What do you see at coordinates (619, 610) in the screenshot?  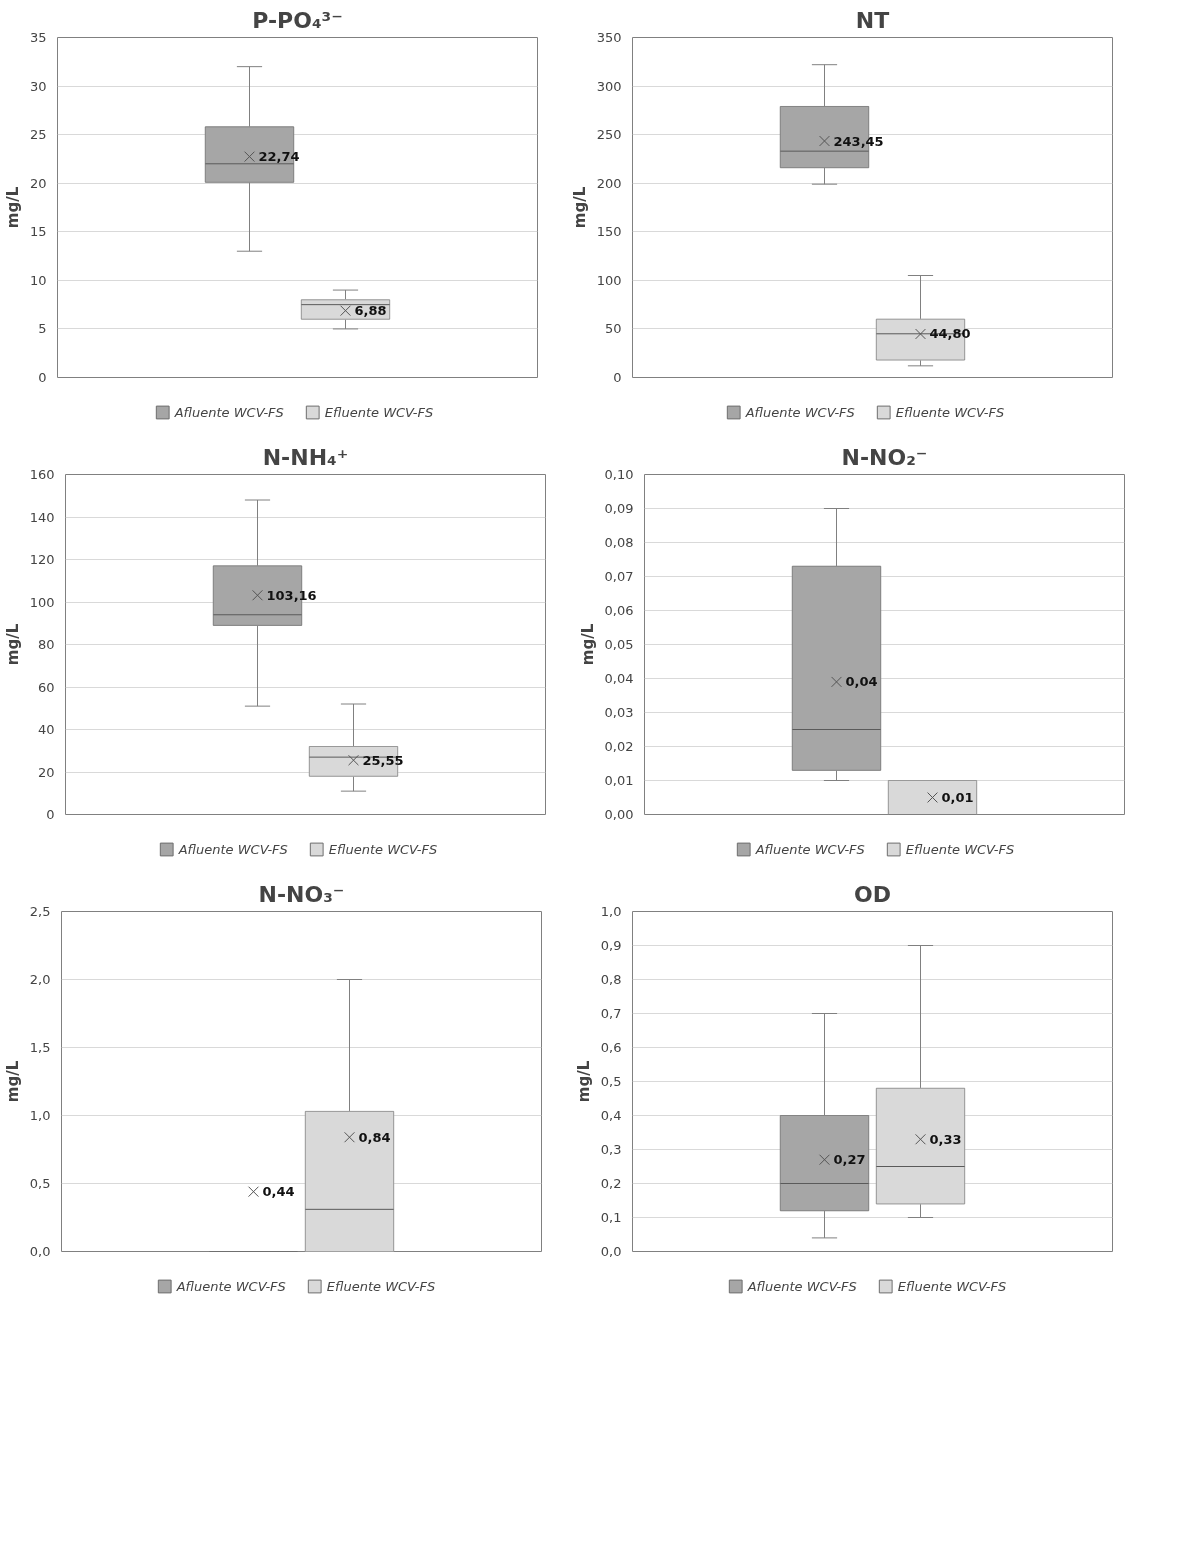 I see `y-tick-label: 0,06` at bounding box center [619, 610].